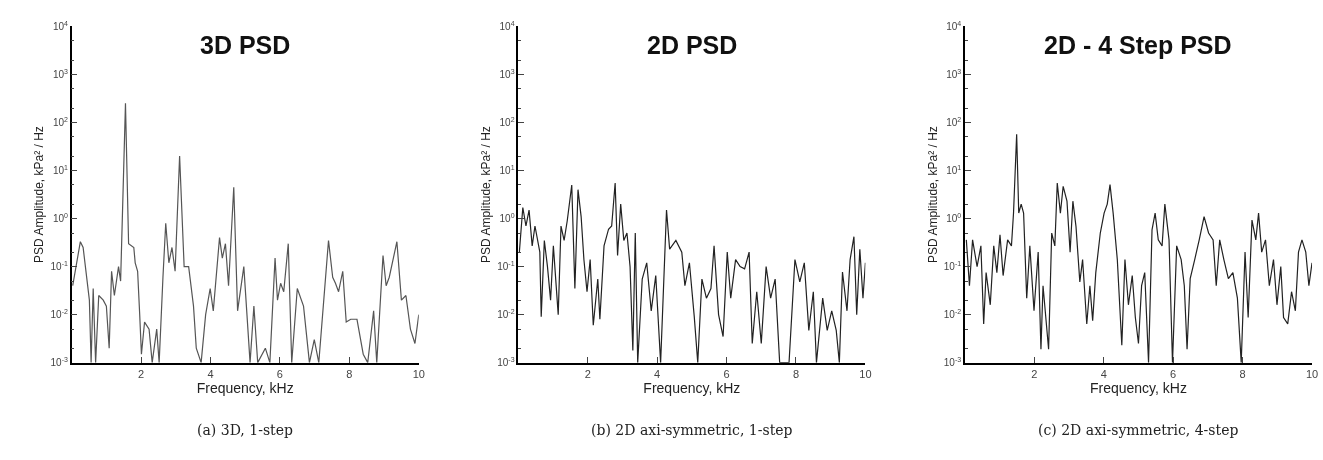  Describe the element at coordinates (245, 430) in the screenshot. I see `text: (a) 3D, 1-step` at that location.